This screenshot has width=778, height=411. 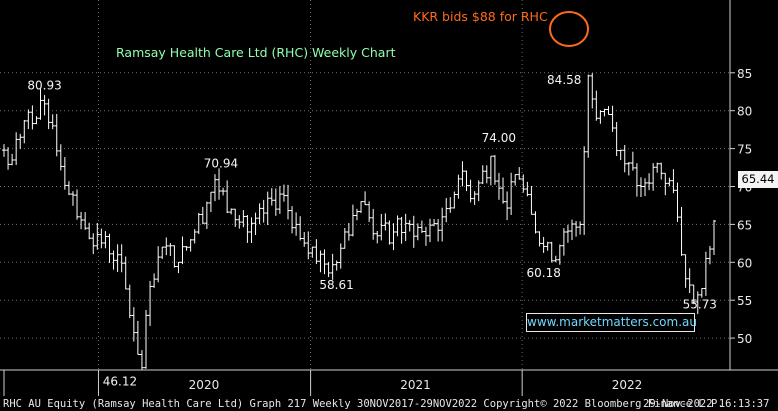 What do you see at coordinates (120, 382) in the screenshot?
I see `price-annotation: 46.12` at bounding box center [120, 382].